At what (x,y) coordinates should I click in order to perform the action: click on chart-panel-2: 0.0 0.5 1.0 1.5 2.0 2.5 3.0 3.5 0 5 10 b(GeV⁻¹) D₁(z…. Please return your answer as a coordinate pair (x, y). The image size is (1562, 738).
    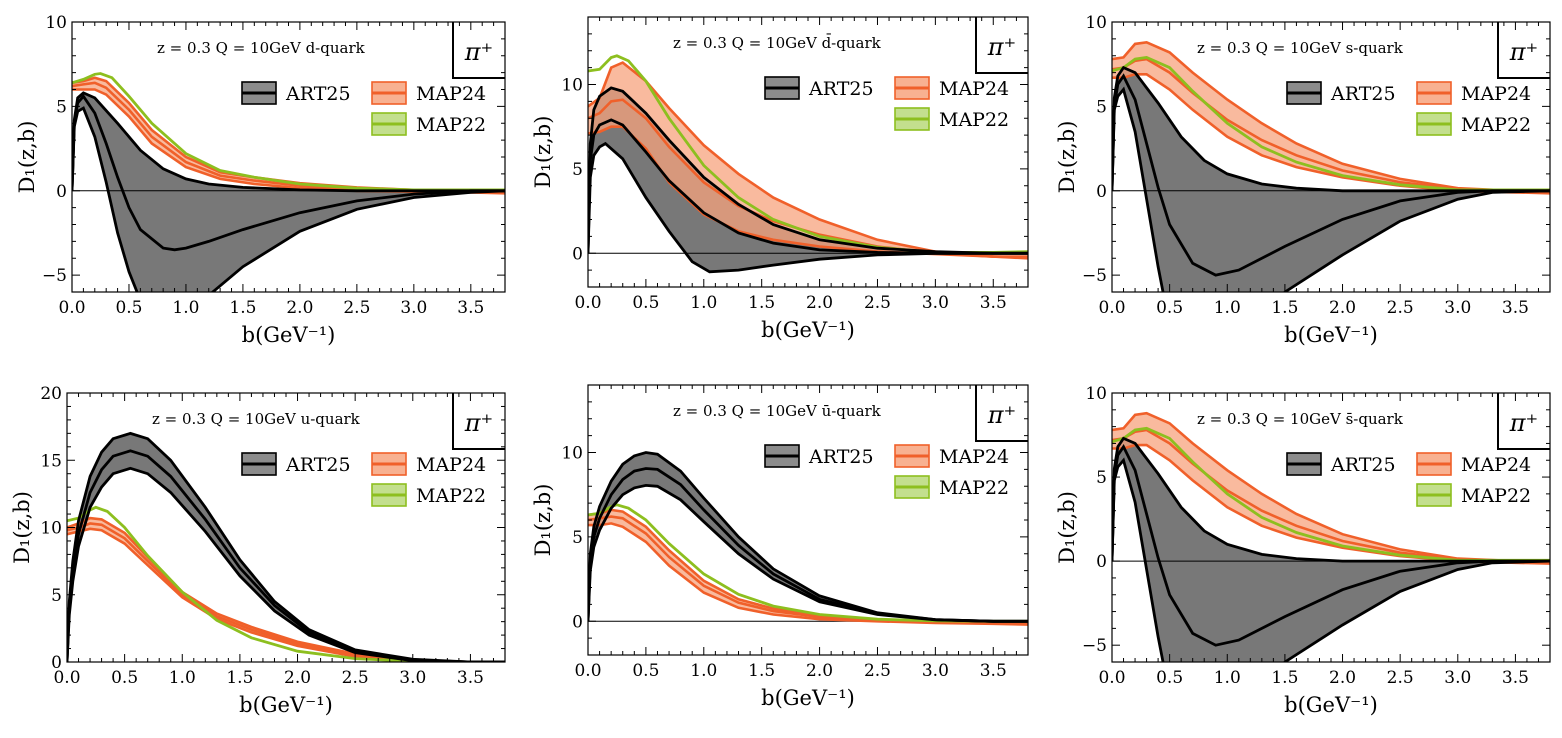
    Looking at the image, I should click on (780, 179).